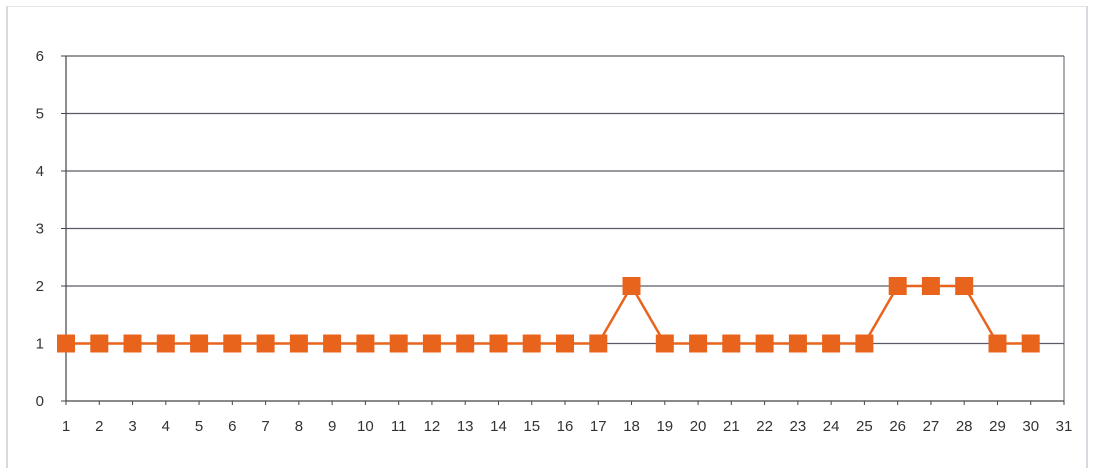 Image resolution: width=1094 pixels, height=474 pixels. Describe the element at coordinates (631, 426) in the screenshot. I see `x-tick-label: 18` at that location.